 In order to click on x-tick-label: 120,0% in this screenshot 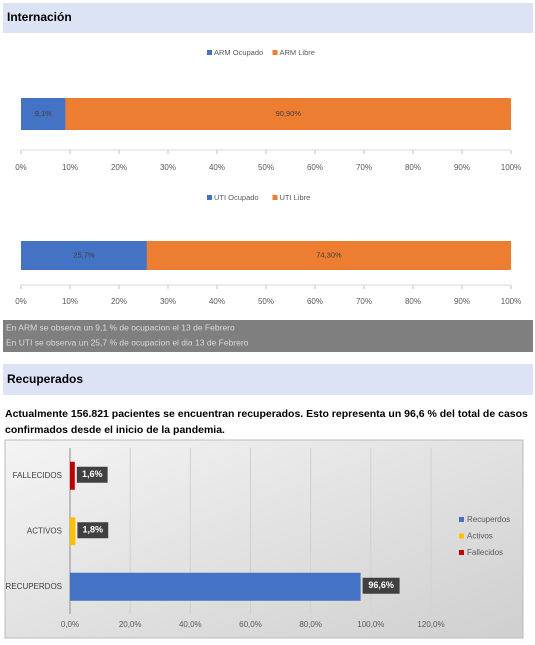, I will do `click(430, 624)`.